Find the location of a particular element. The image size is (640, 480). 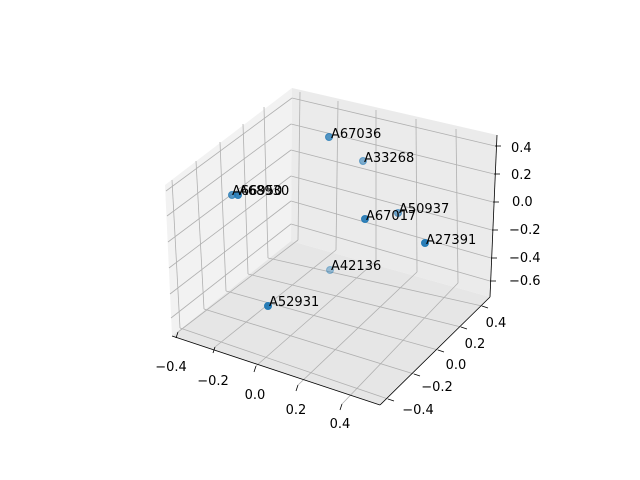

x-tick-label: −0.4 is located at coordinates (171, 367).